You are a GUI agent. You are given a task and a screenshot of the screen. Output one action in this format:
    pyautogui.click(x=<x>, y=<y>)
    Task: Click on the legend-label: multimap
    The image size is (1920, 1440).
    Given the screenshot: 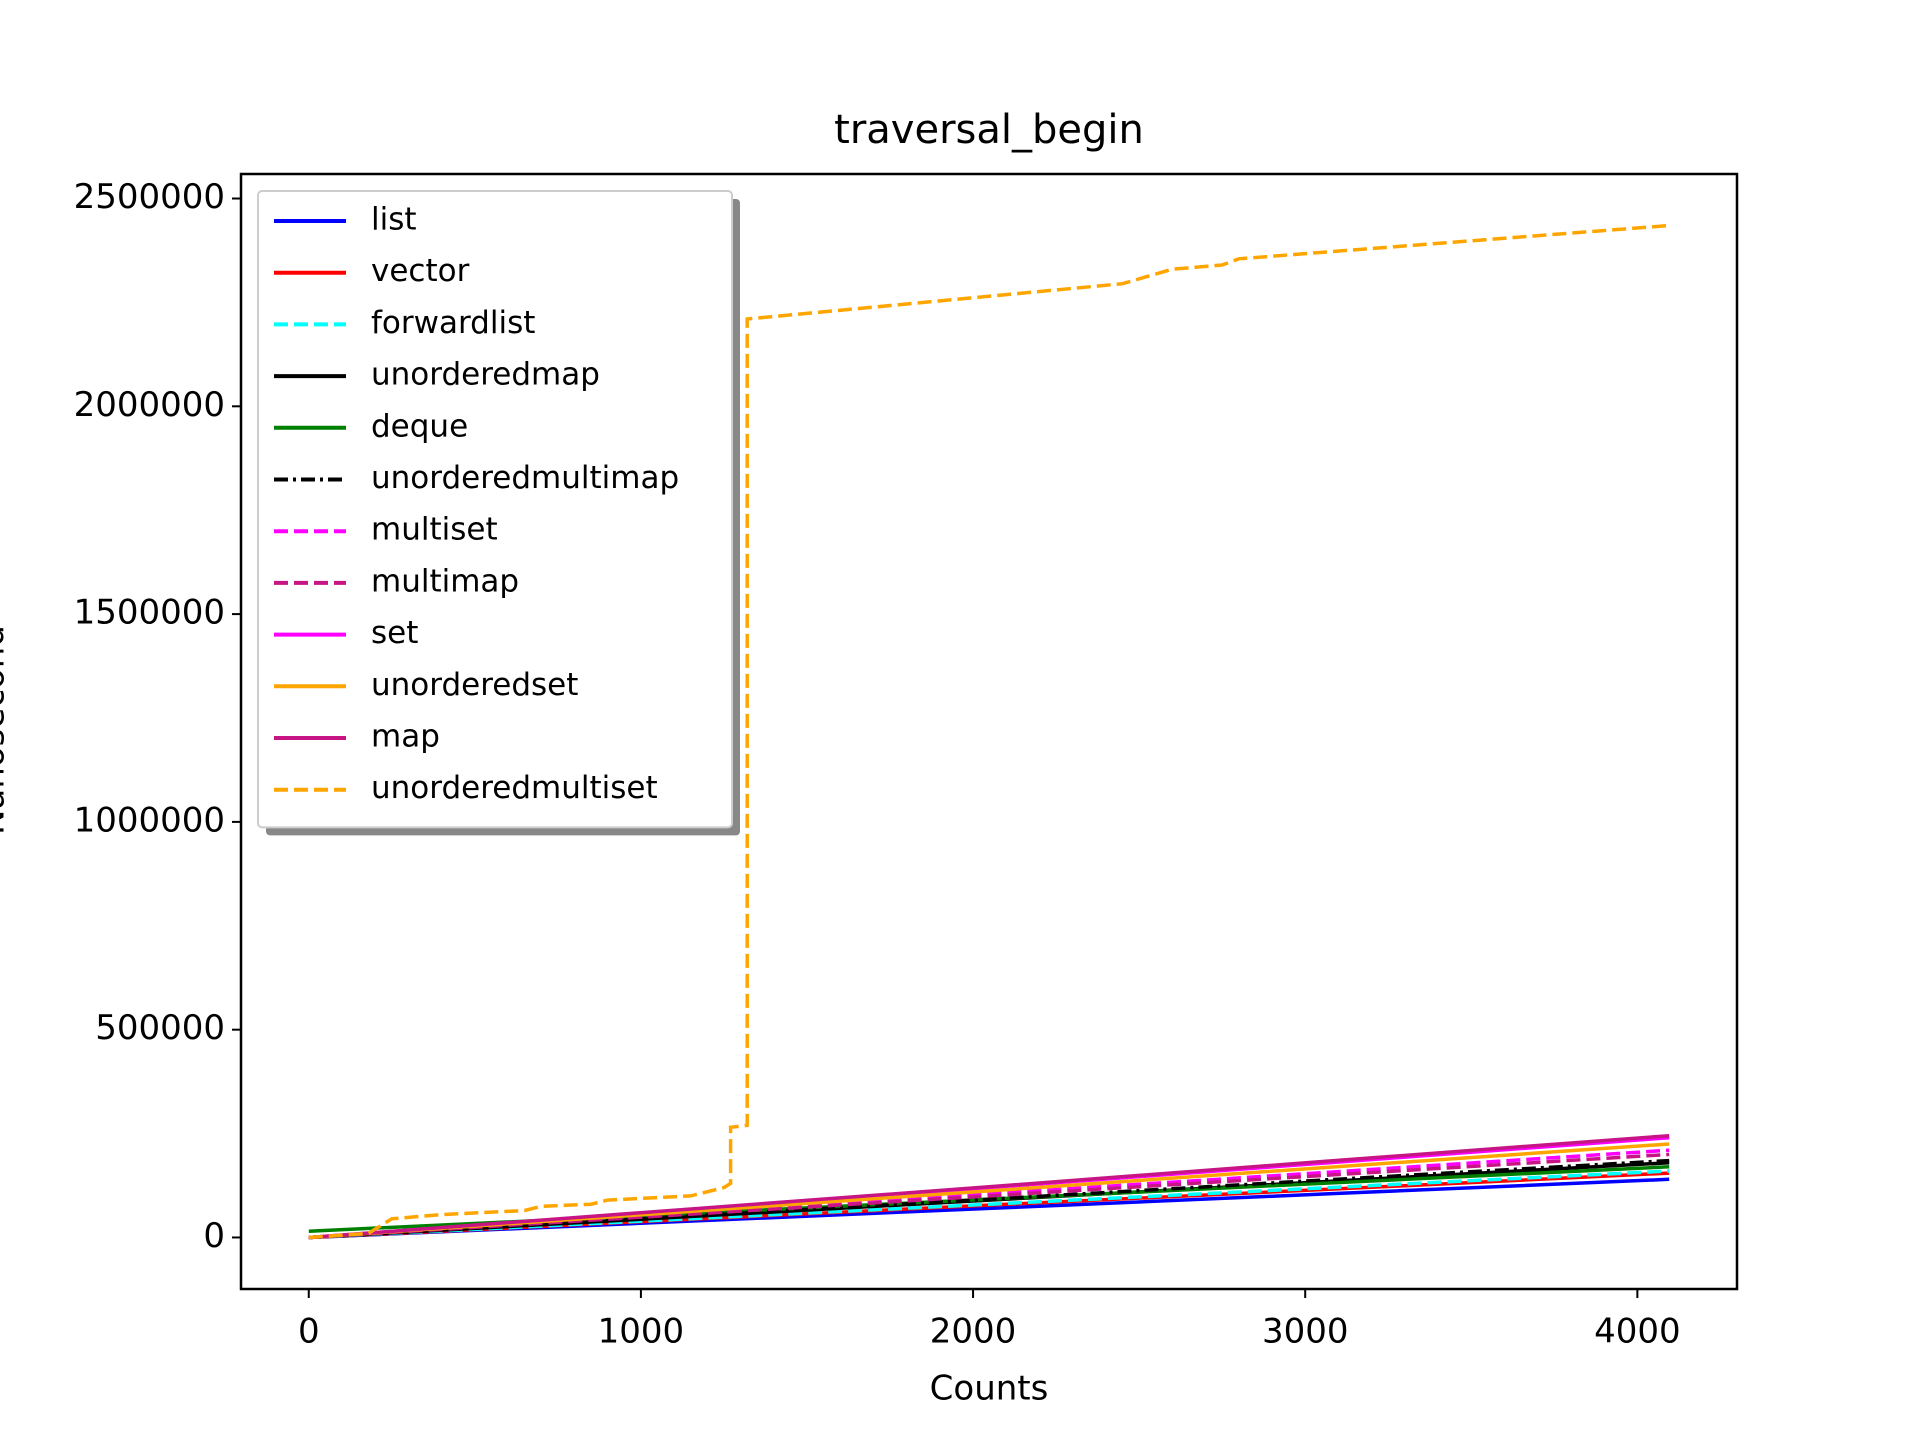 What is the action you would take?
    pyautogui.click(x=445, y=581)
    